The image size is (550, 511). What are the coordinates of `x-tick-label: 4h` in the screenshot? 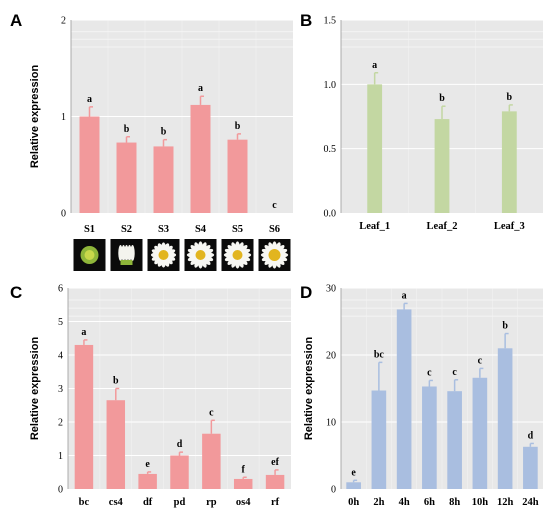 It's located at (404, 502).